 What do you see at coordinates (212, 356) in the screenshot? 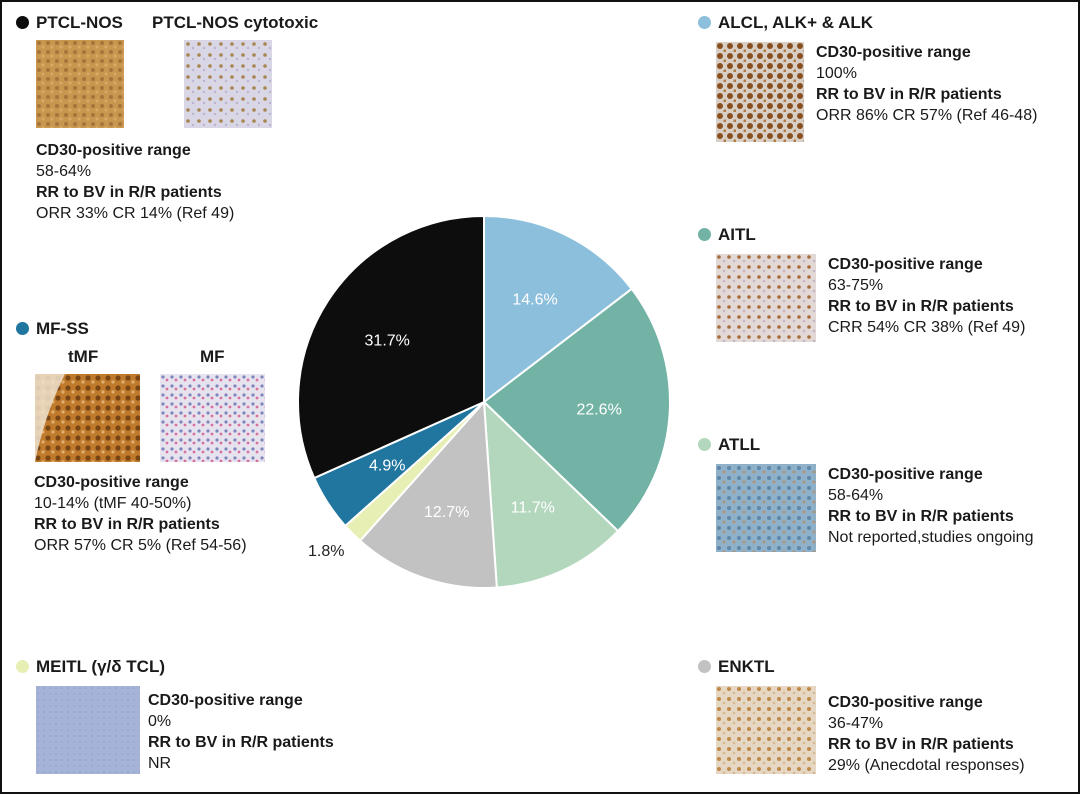
I see `mfss-mf-label: MF` at bounding box center [212, 356].